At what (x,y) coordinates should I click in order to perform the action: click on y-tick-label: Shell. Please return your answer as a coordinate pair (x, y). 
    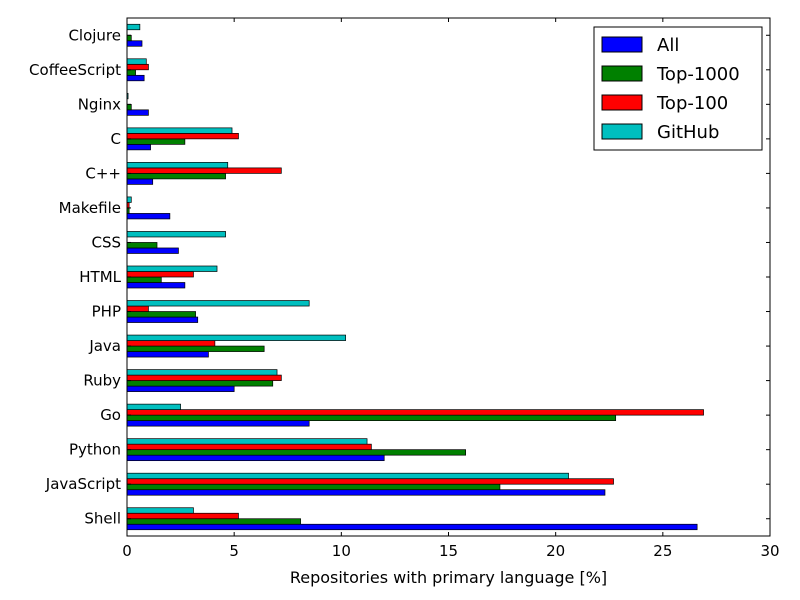
    Looking at the image, I should click on (102, 519).